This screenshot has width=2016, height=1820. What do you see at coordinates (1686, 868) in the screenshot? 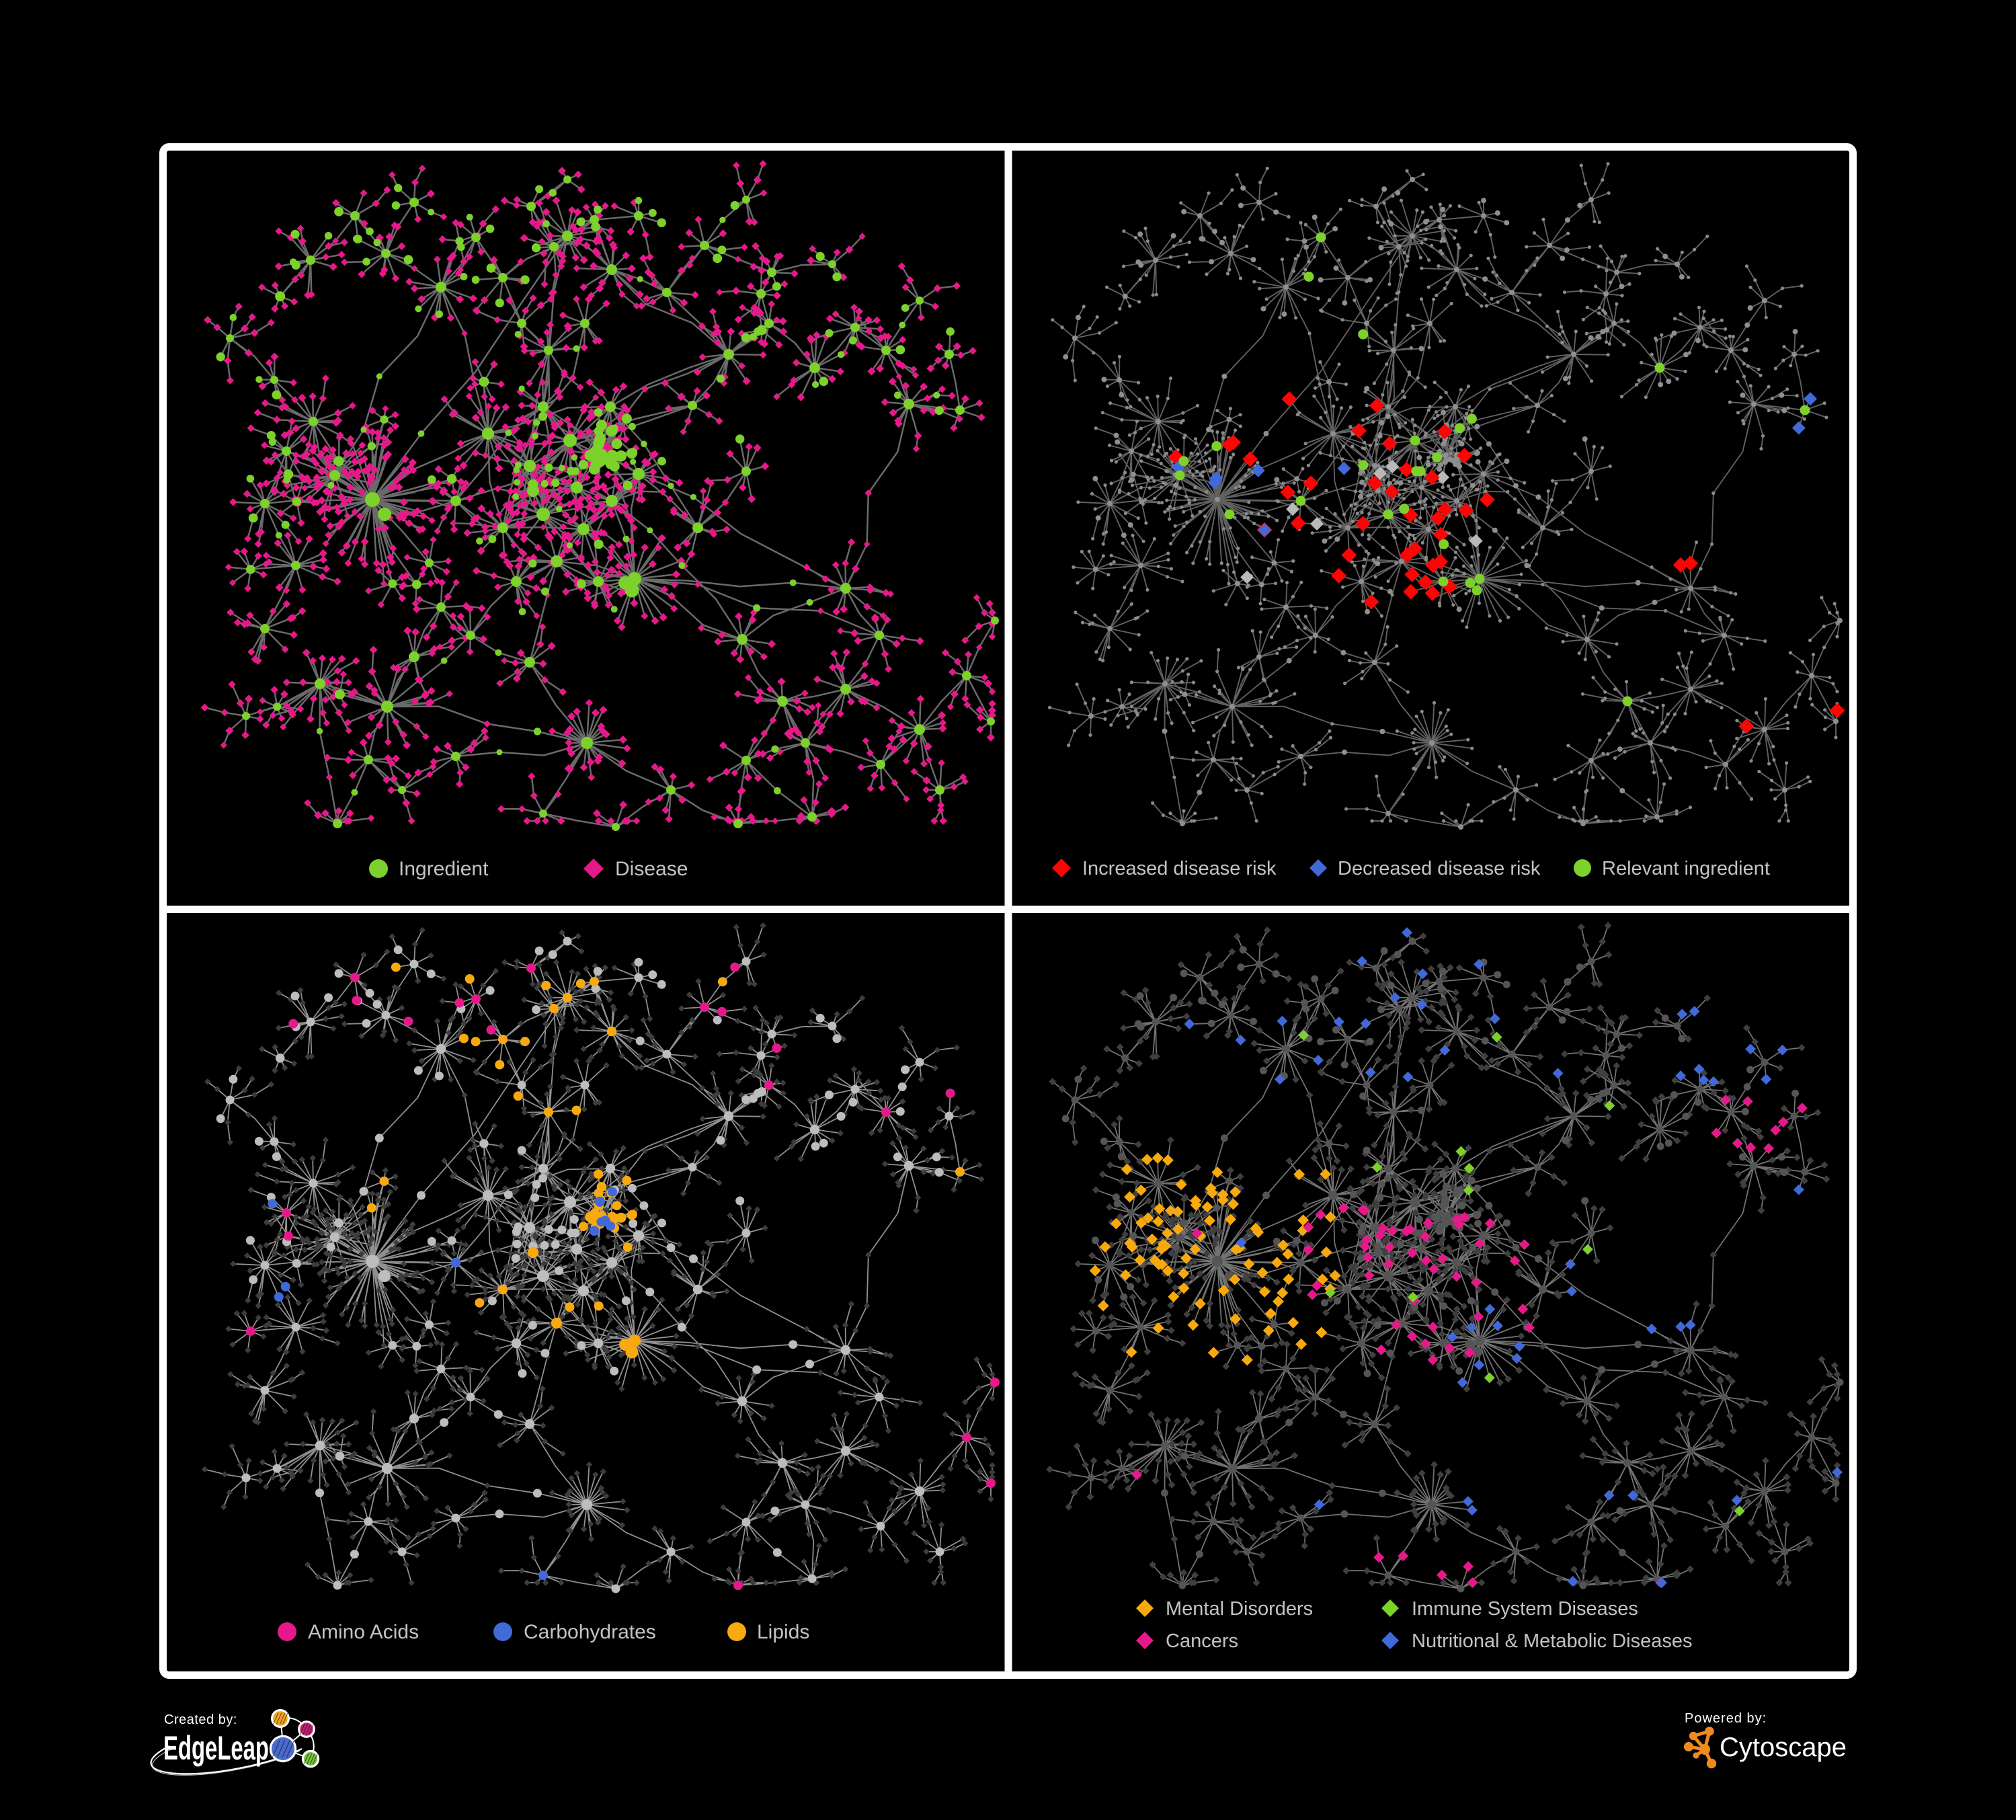
I see `svg-text: Relevant ingredient` at bounding box center [1686, 868].